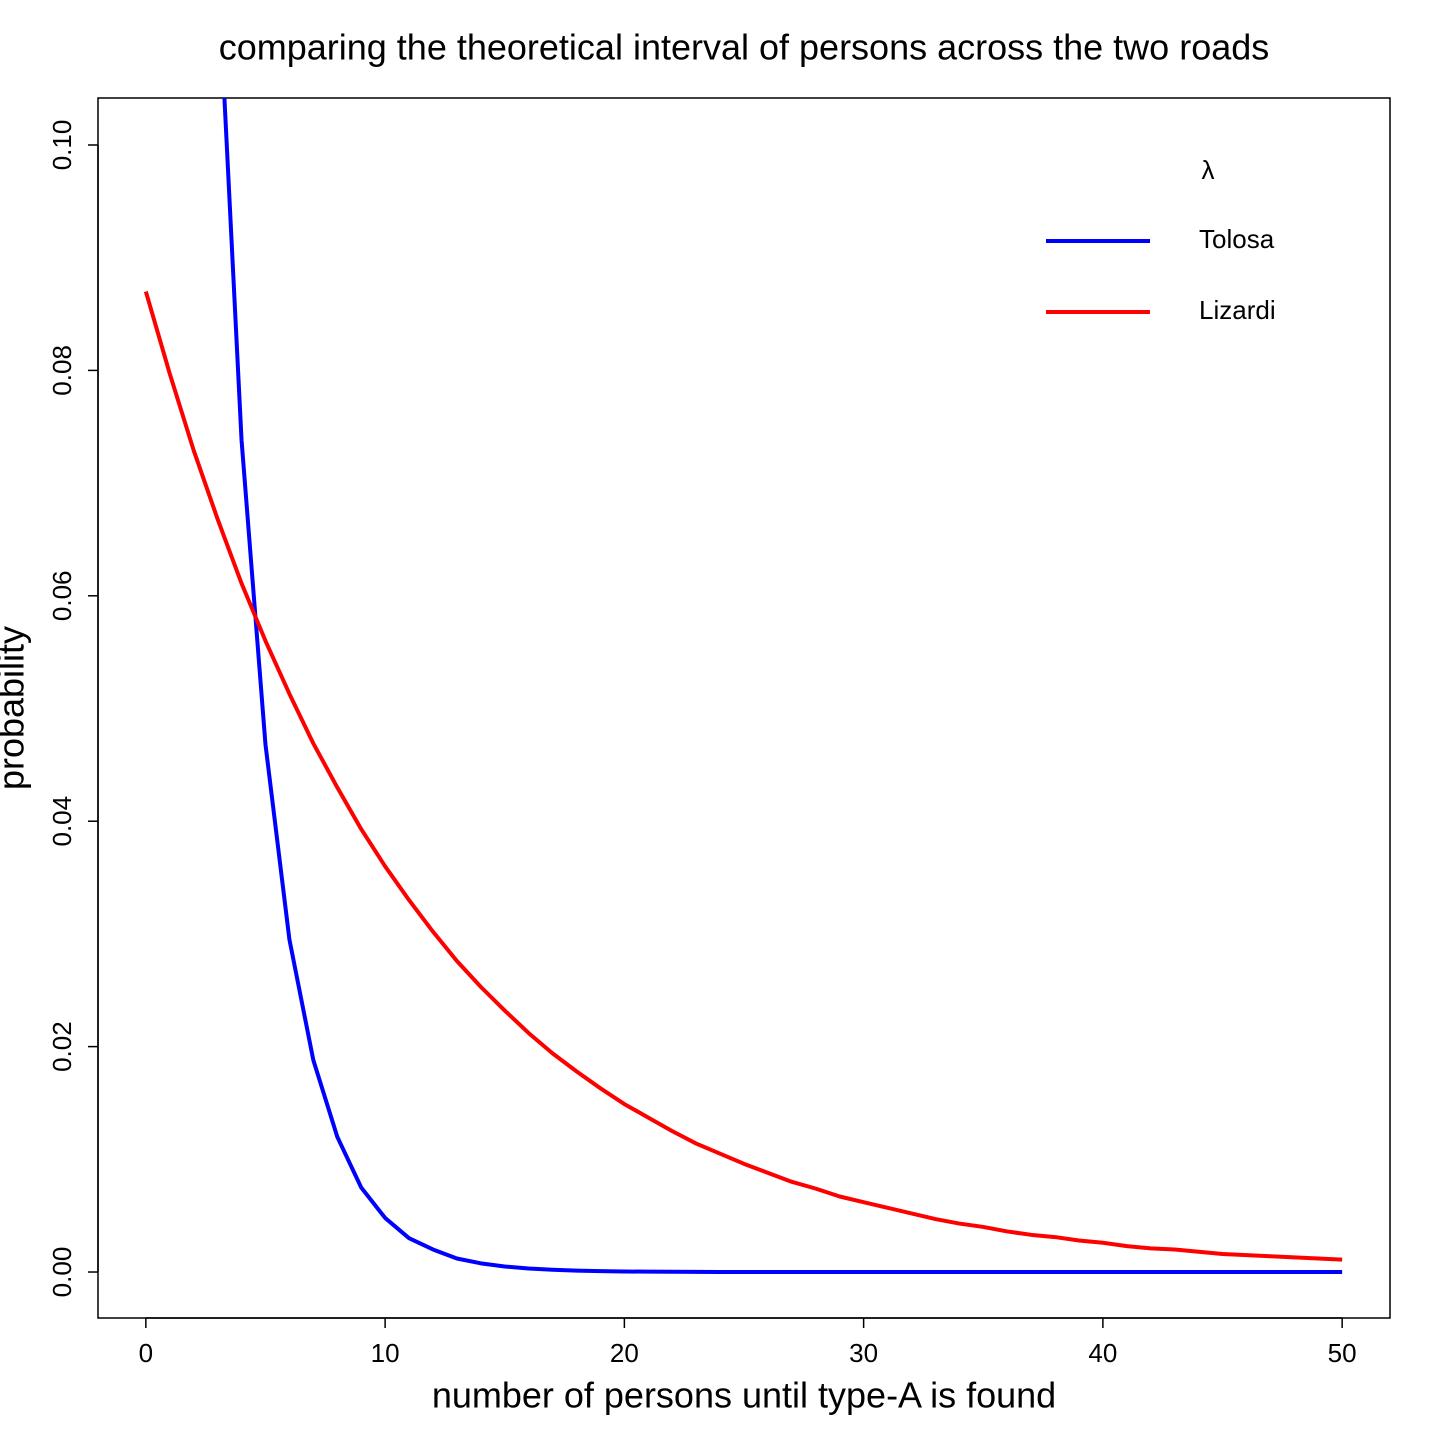 The height and width of the screenshot is (1440, 1440). Describe the element at coordinates (1237, 239) in the screenshot. I see `legend-label: Tolosa` at that location.